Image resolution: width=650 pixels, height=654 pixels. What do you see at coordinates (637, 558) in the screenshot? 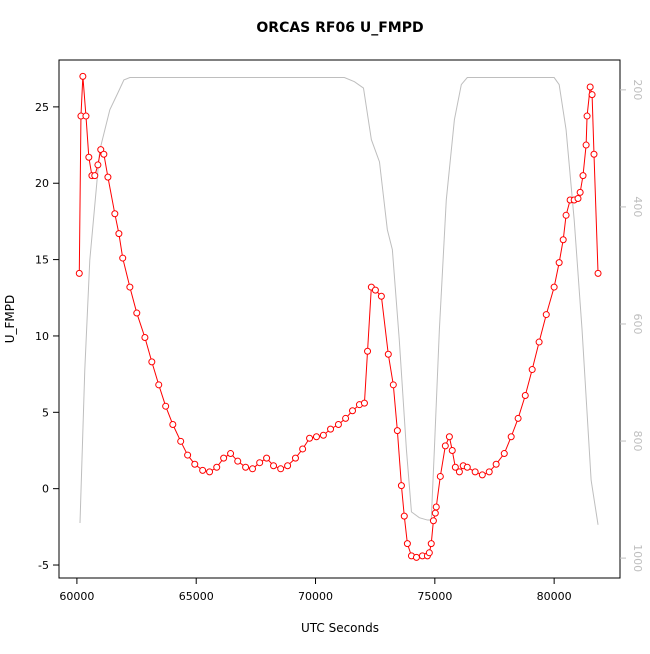
I see `y2-tick-label: 1000` at bounding box center [637, 558].